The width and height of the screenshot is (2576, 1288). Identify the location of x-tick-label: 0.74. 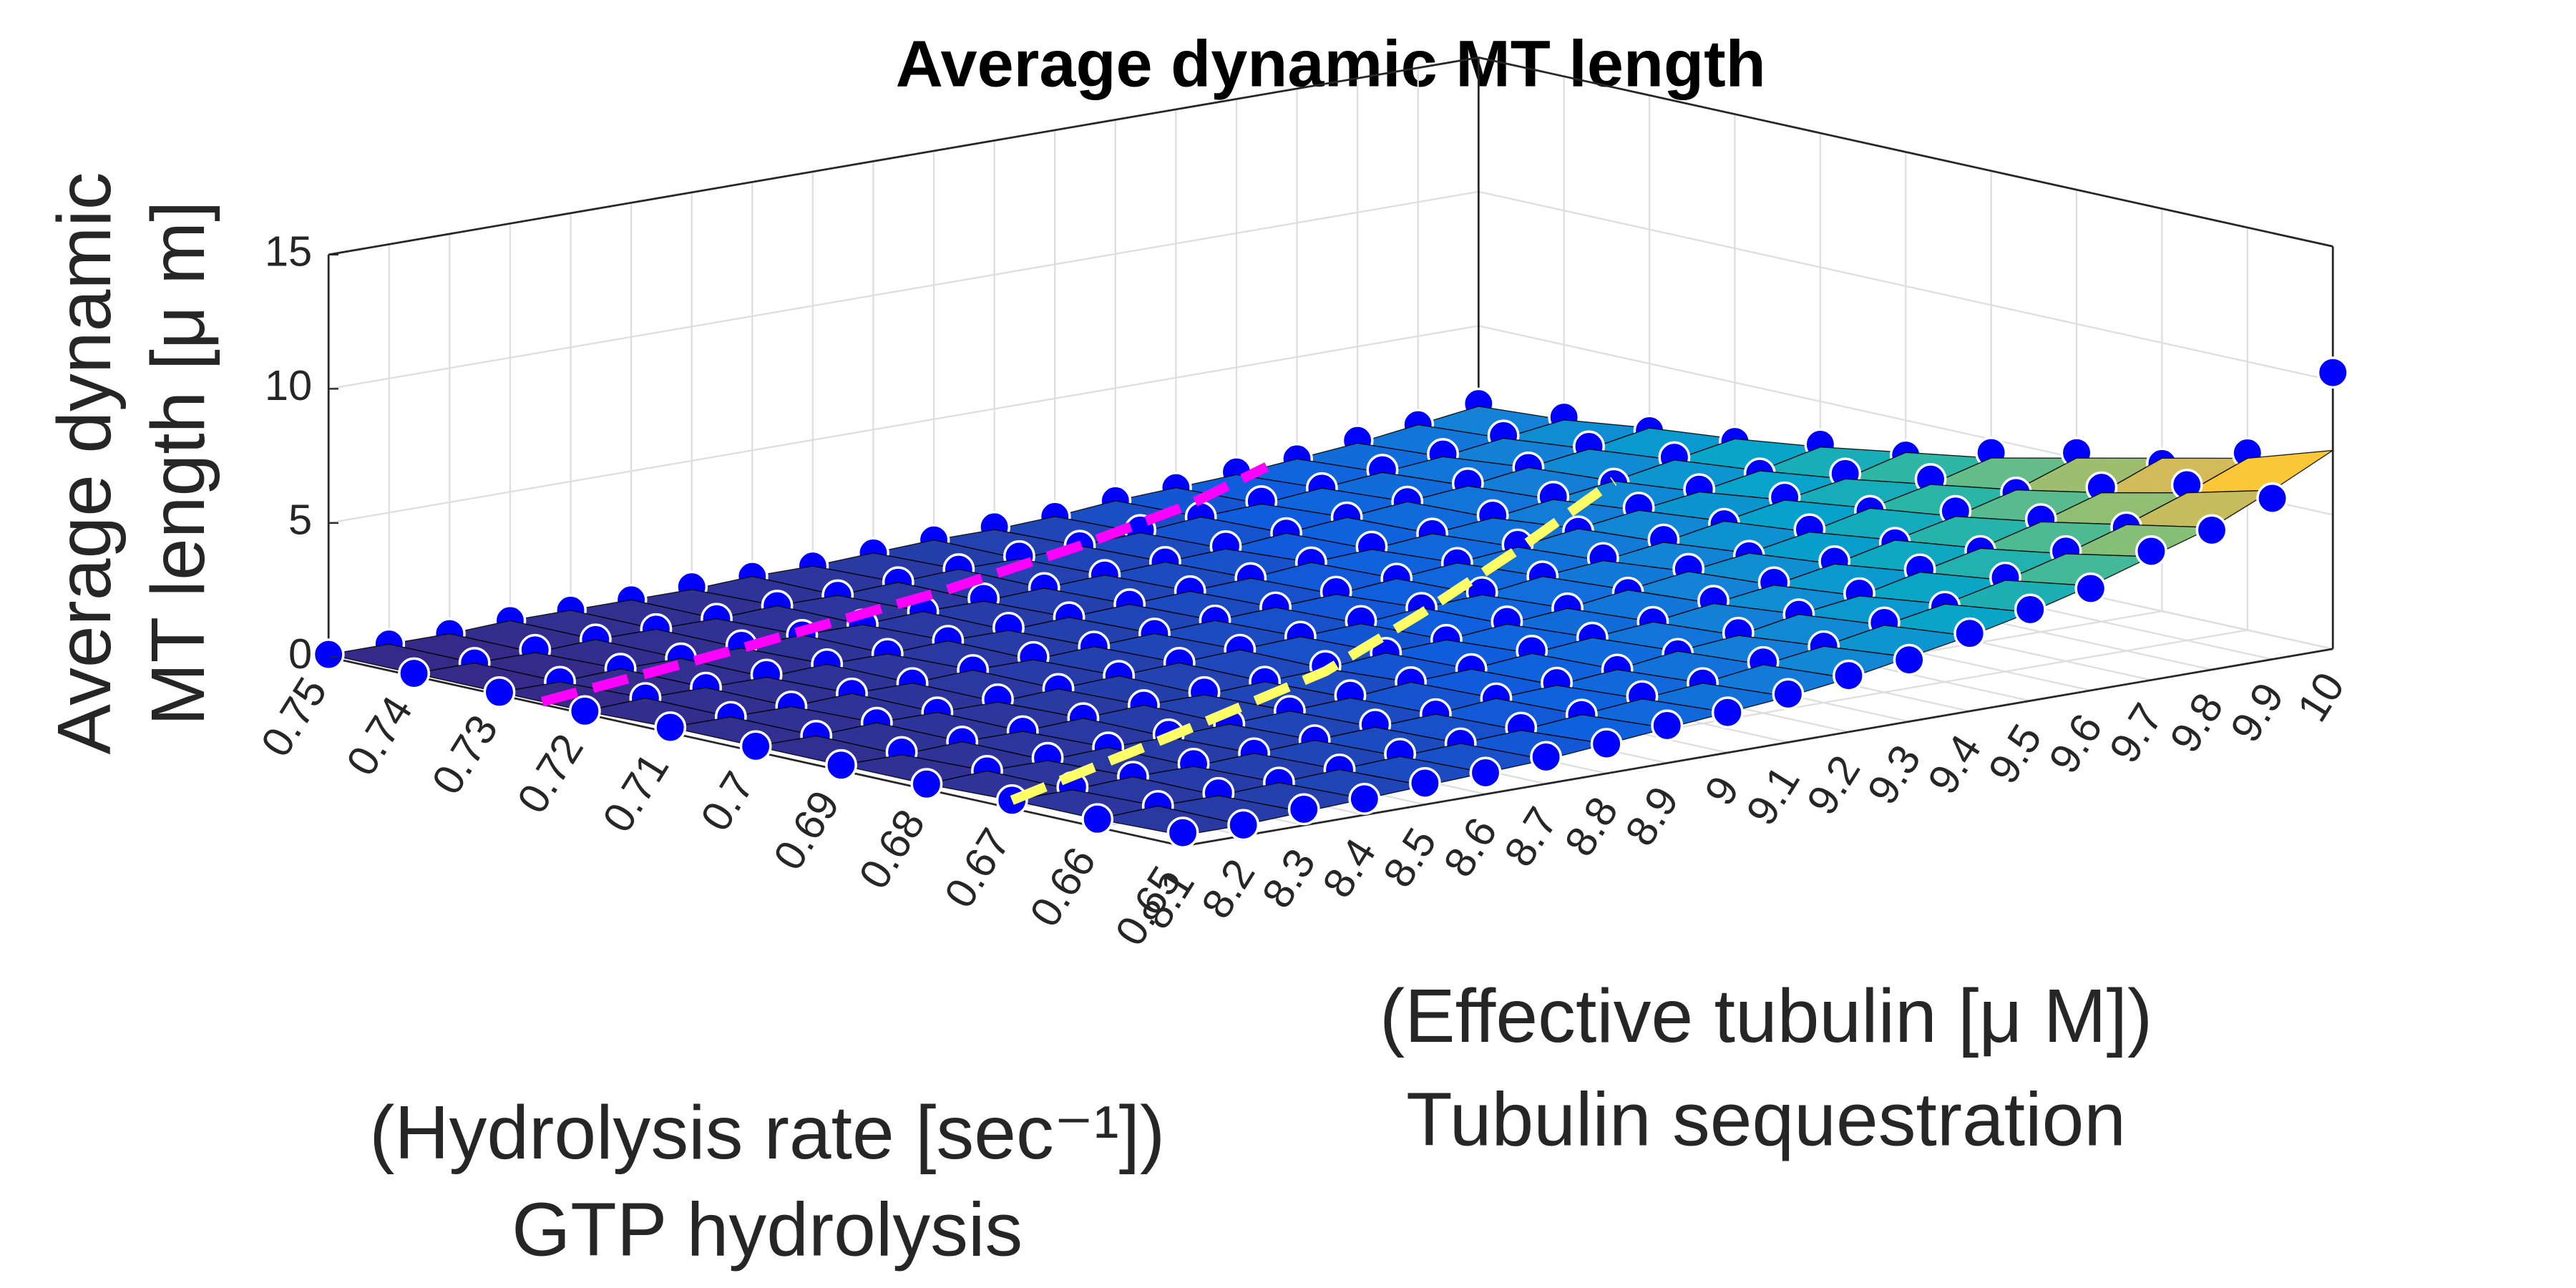
(379, 736).